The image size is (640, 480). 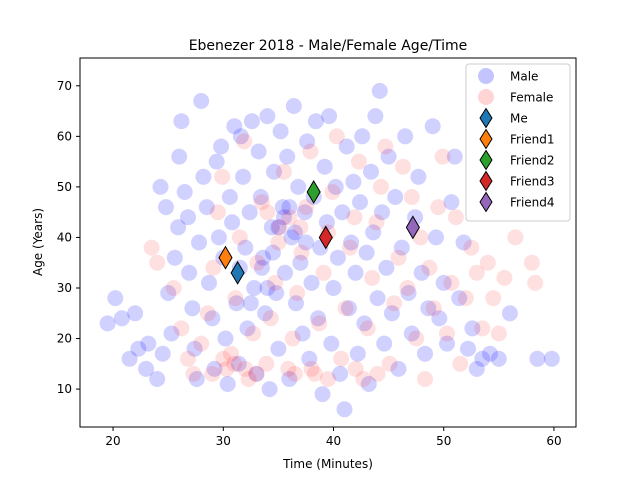 What do you see at coordinates (313, 191) in the screenshot?
I see `friend2-marker` at bounding box center [313, 191].